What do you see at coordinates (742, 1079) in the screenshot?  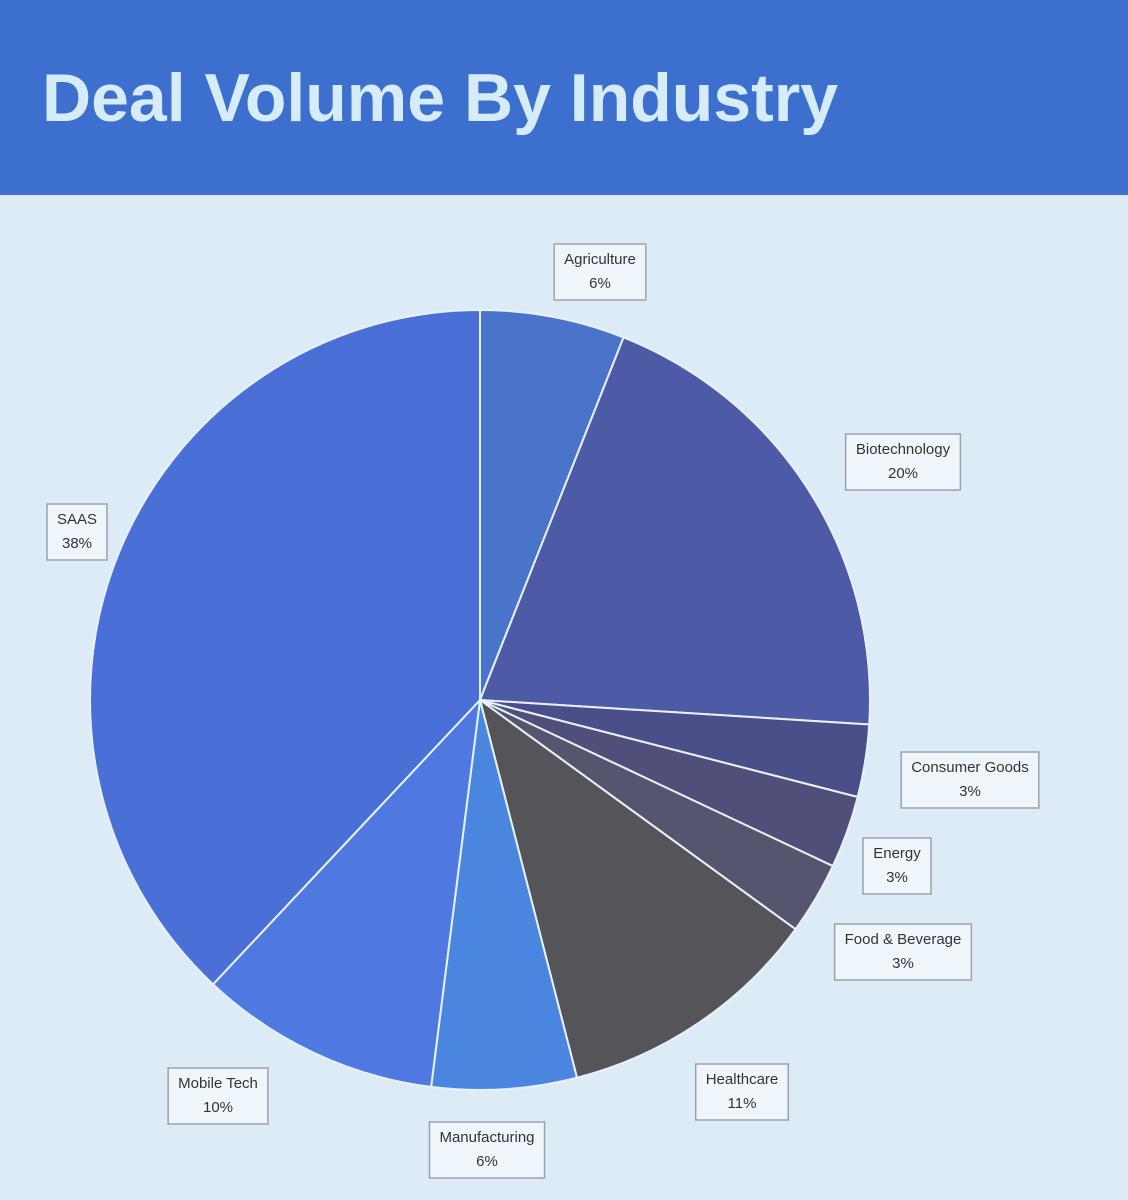 I see `label-name: Healthcare` at bounding box center [742, 1079].